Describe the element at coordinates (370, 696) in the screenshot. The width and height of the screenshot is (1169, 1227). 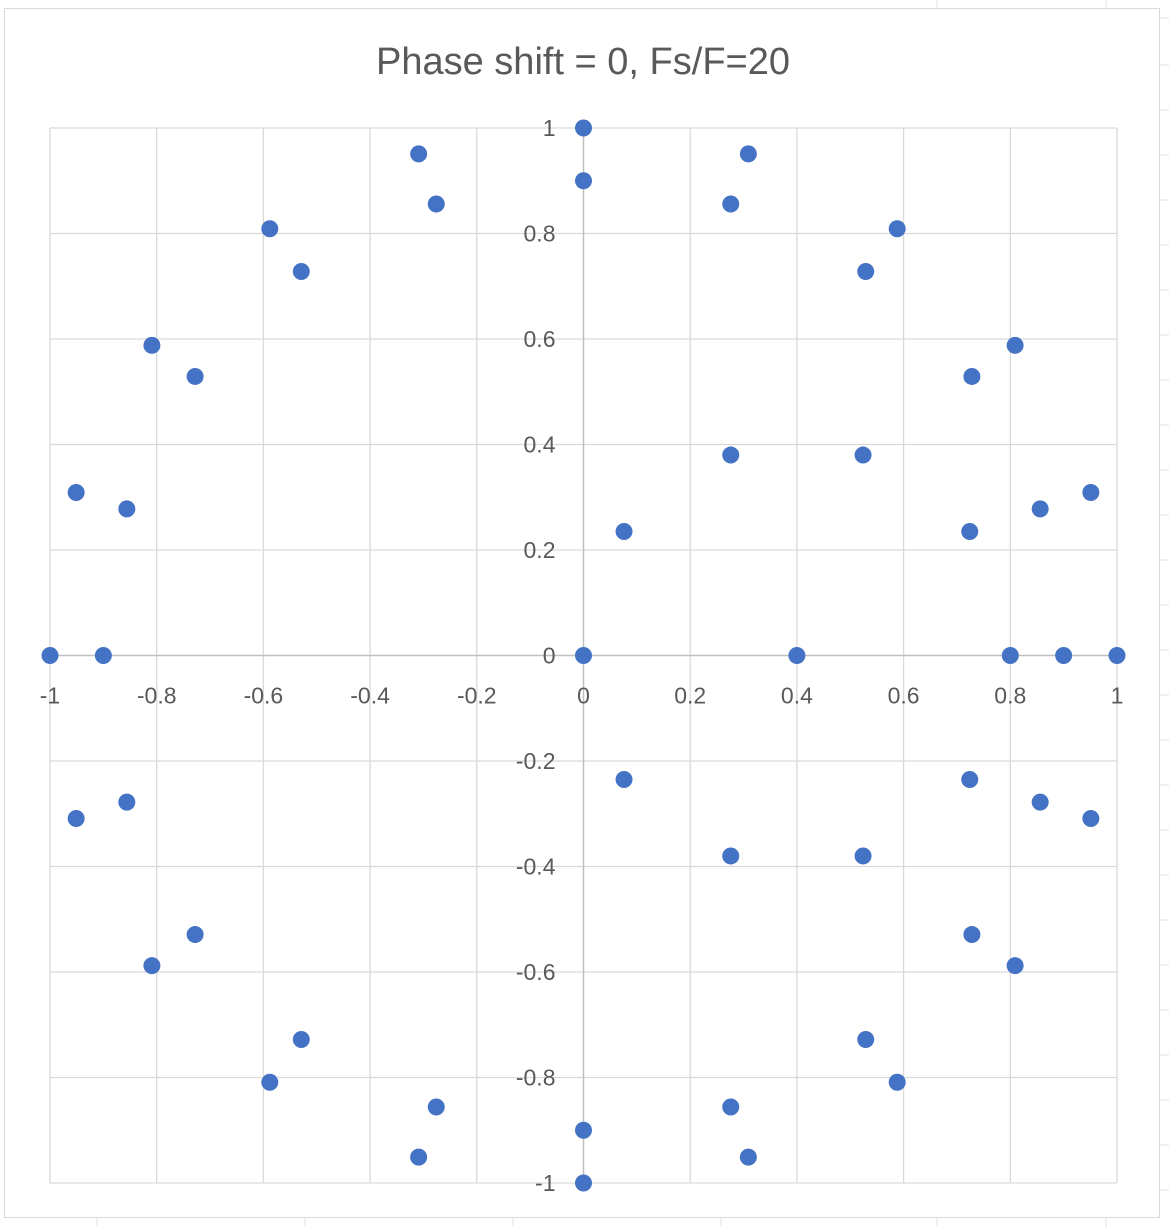
I see `x-tick-label: -0.4` at that location.